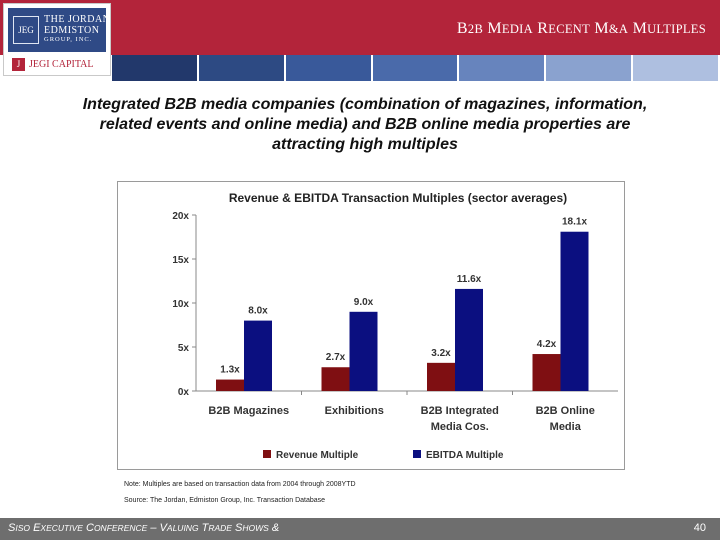 The width and height of the screenshot is (720, 540). What do you see at coordinates (460, 427) in the screenshot?
I see `x-tick-label: Media Cos.` at bounding box center [460, 427].